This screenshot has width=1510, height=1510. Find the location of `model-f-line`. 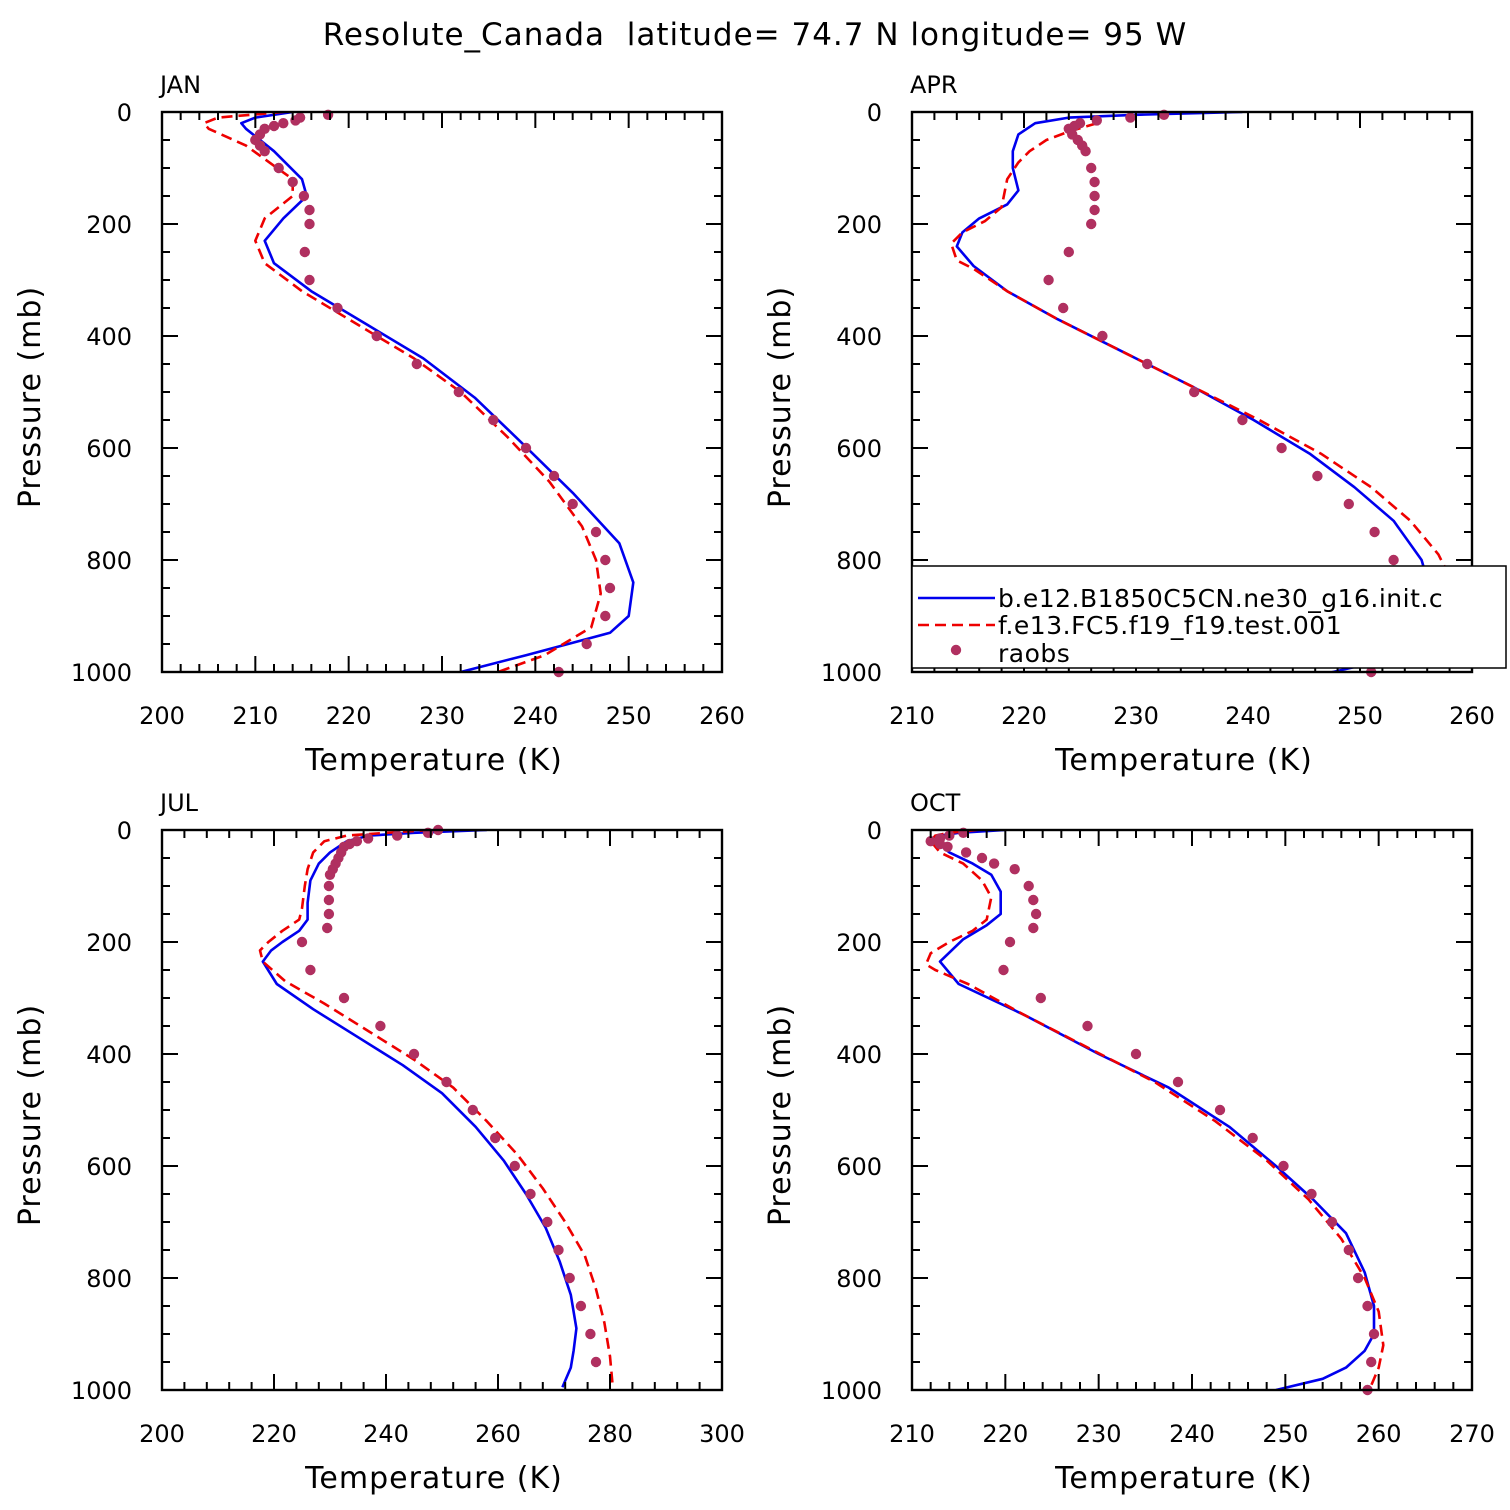

model-f-line is located at coordinates (1154, 1110).